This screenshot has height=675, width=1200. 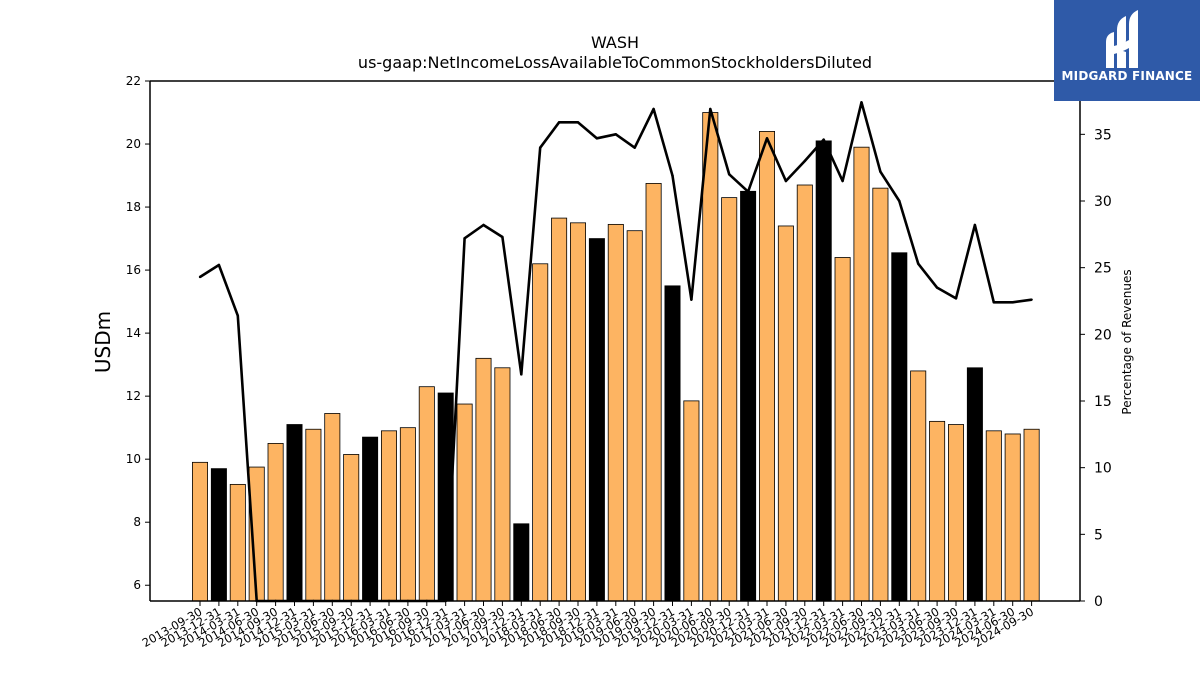 I want to click on y-right-tick-label: 20, so click(x=1103, y=335).